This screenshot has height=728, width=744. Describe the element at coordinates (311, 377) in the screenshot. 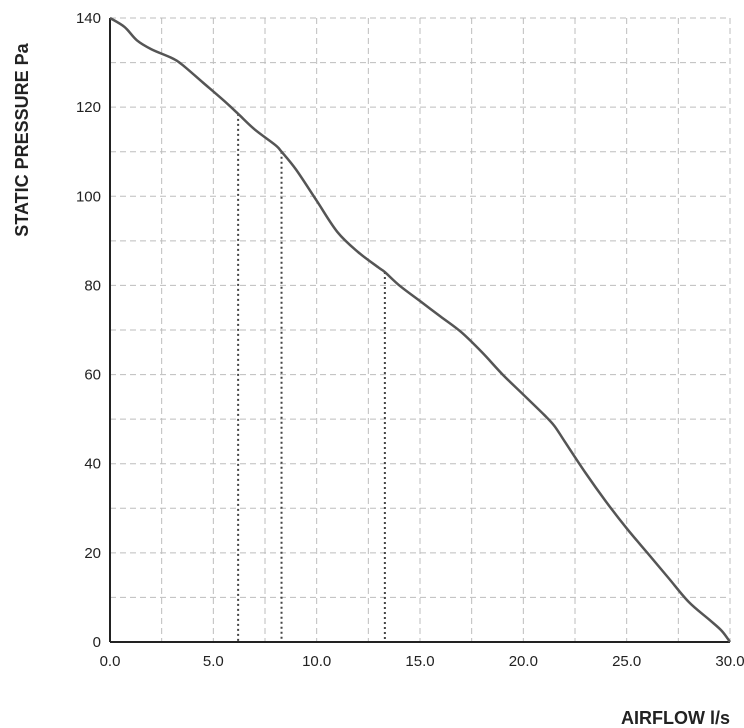

I see `drop-lines` at that location.